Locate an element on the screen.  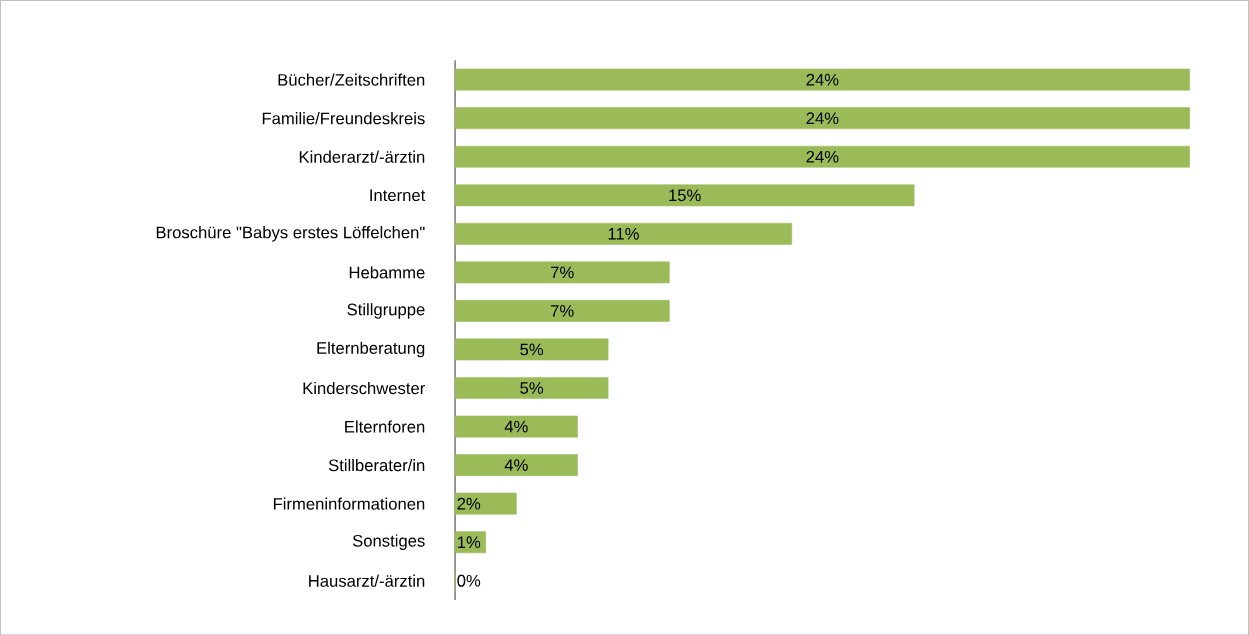
data-label: 1% is located at coordinates (469, 542).